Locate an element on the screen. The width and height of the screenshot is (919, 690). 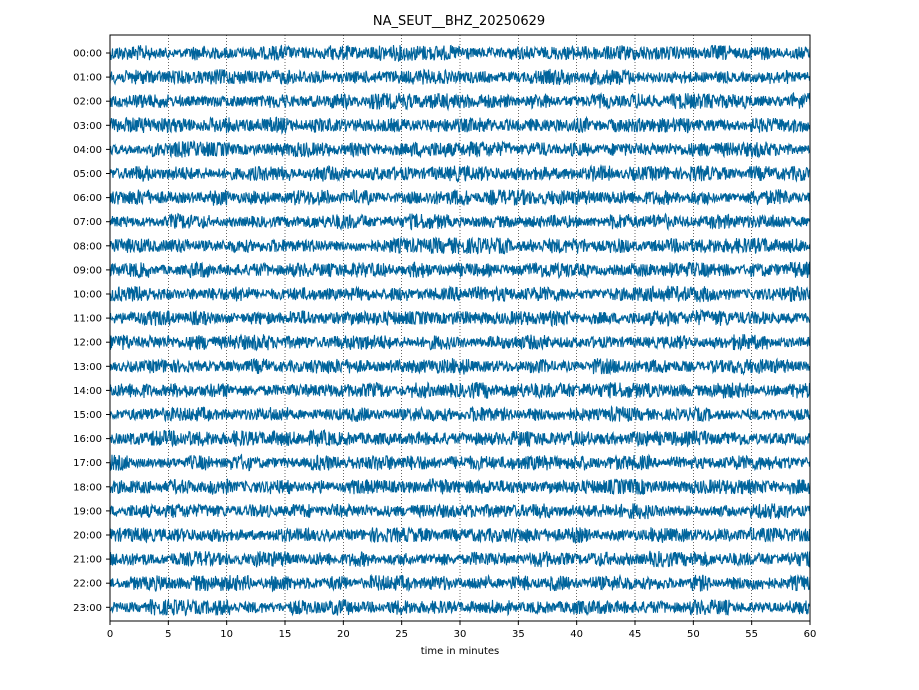
x-tick-label: 45 is located at coordinates (635, 634).